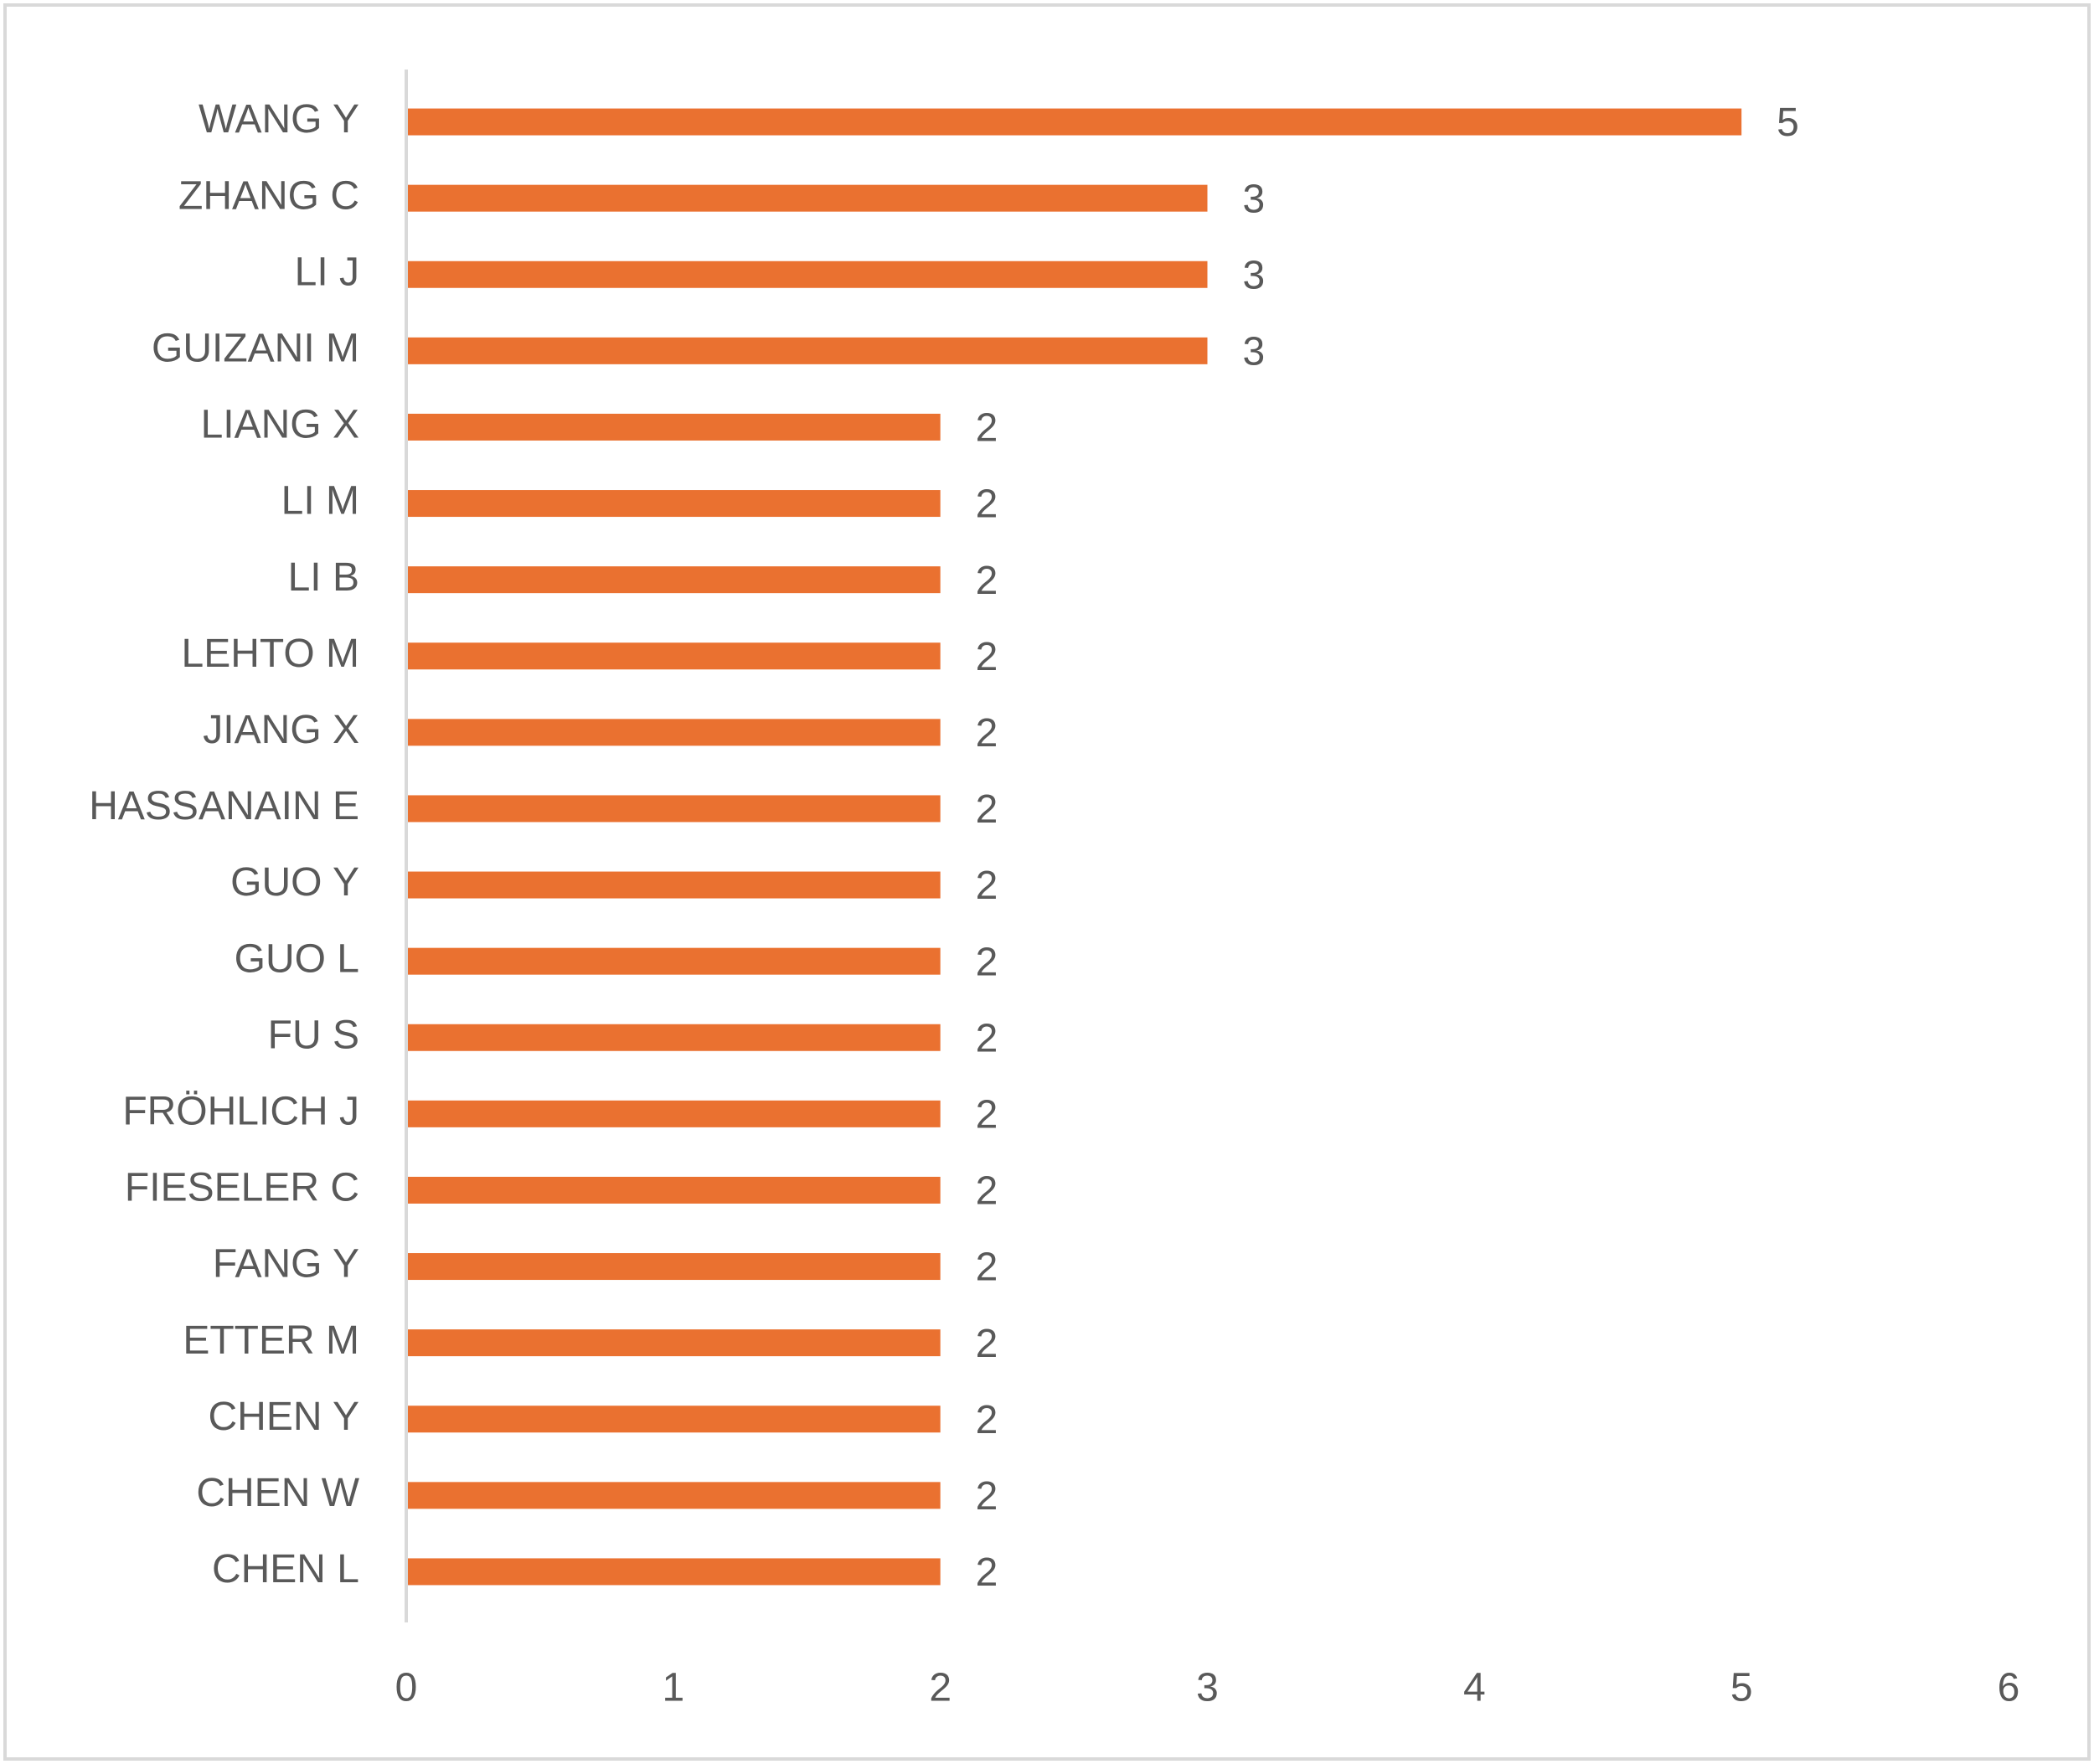 This screenshot has height=1764, width=2094. Describe the element at coordinates (940, 1688) in the screenshot. I see `x-tick-label: 2` at that location.